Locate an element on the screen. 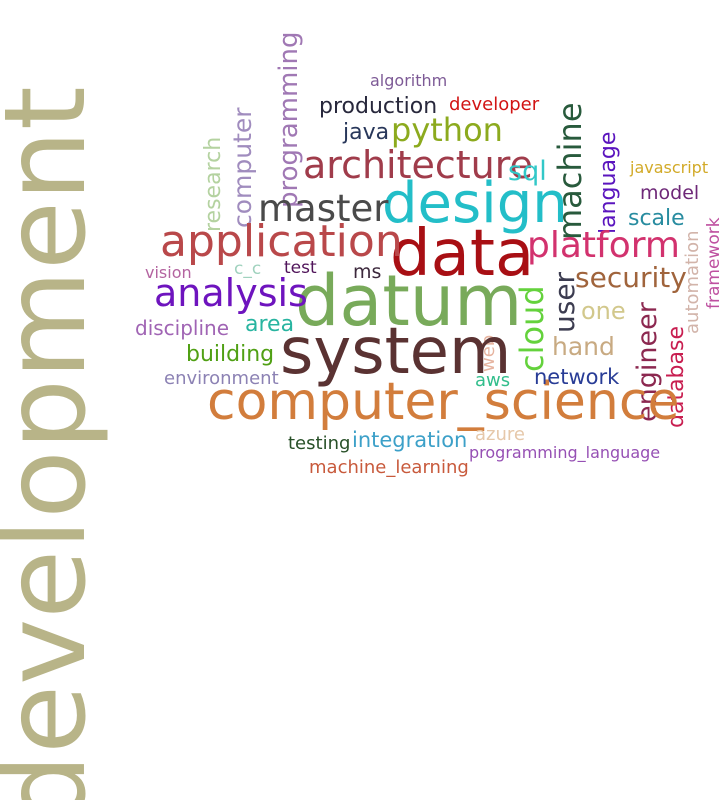 This screenshot has height=800, width=722. word-platform: platform is located at coordinates (603, 245).